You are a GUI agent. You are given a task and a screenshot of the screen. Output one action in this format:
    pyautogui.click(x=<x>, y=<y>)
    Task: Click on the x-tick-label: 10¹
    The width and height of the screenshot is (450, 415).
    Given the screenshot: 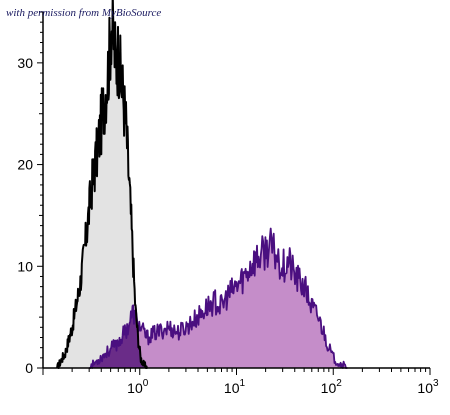 What is the action you would take?
    pyautogui.click(x=235, y=387)
    